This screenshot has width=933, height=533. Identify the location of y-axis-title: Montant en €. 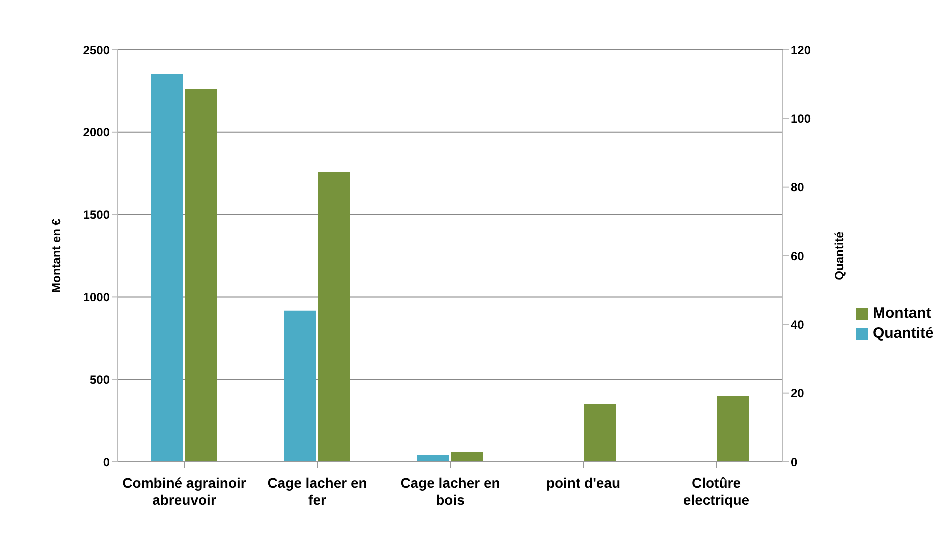
(56, 255).